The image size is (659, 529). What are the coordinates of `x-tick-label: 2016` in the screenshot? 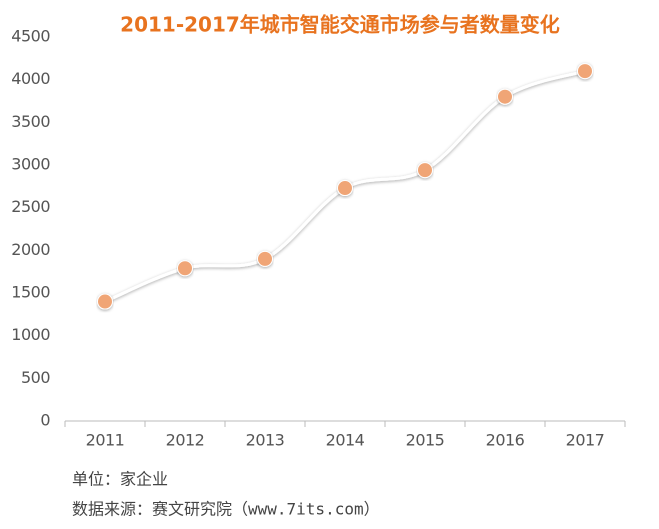 It's located at (505, 440).